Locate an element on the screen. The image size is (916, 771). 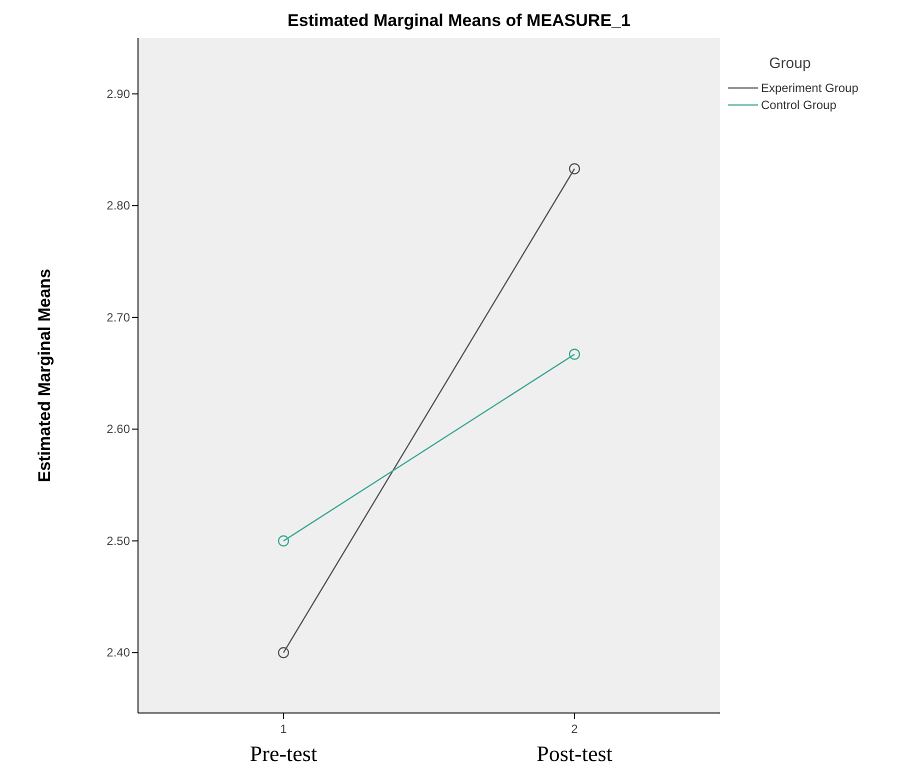
y-tick-label: 2.80 is located at coordinates (118, 205).